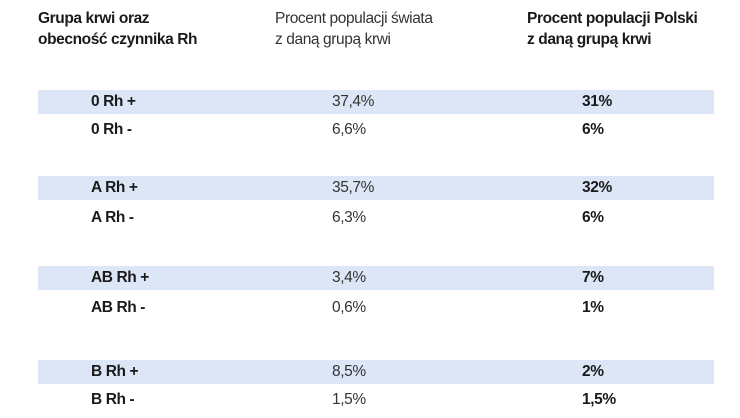  What do you see at coordinates (349, 217) in the screenshot?
I see `cell-world-percent: 6,3%` at bounding box center [349, 217].